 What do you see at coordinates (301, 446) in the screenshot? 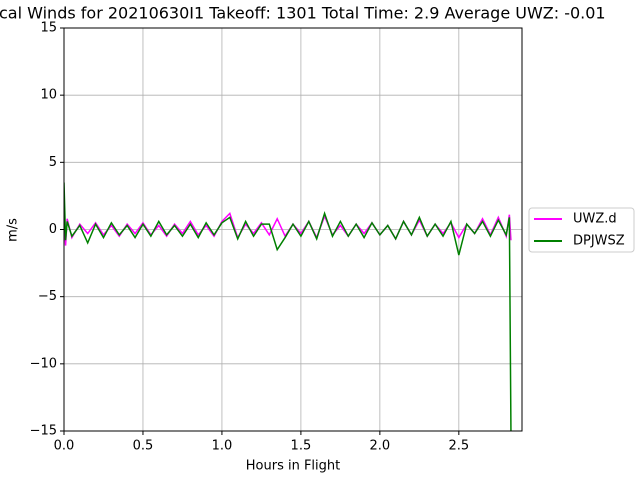
I see `x-tick-label: 1.5` at bounding box center [301, 446].